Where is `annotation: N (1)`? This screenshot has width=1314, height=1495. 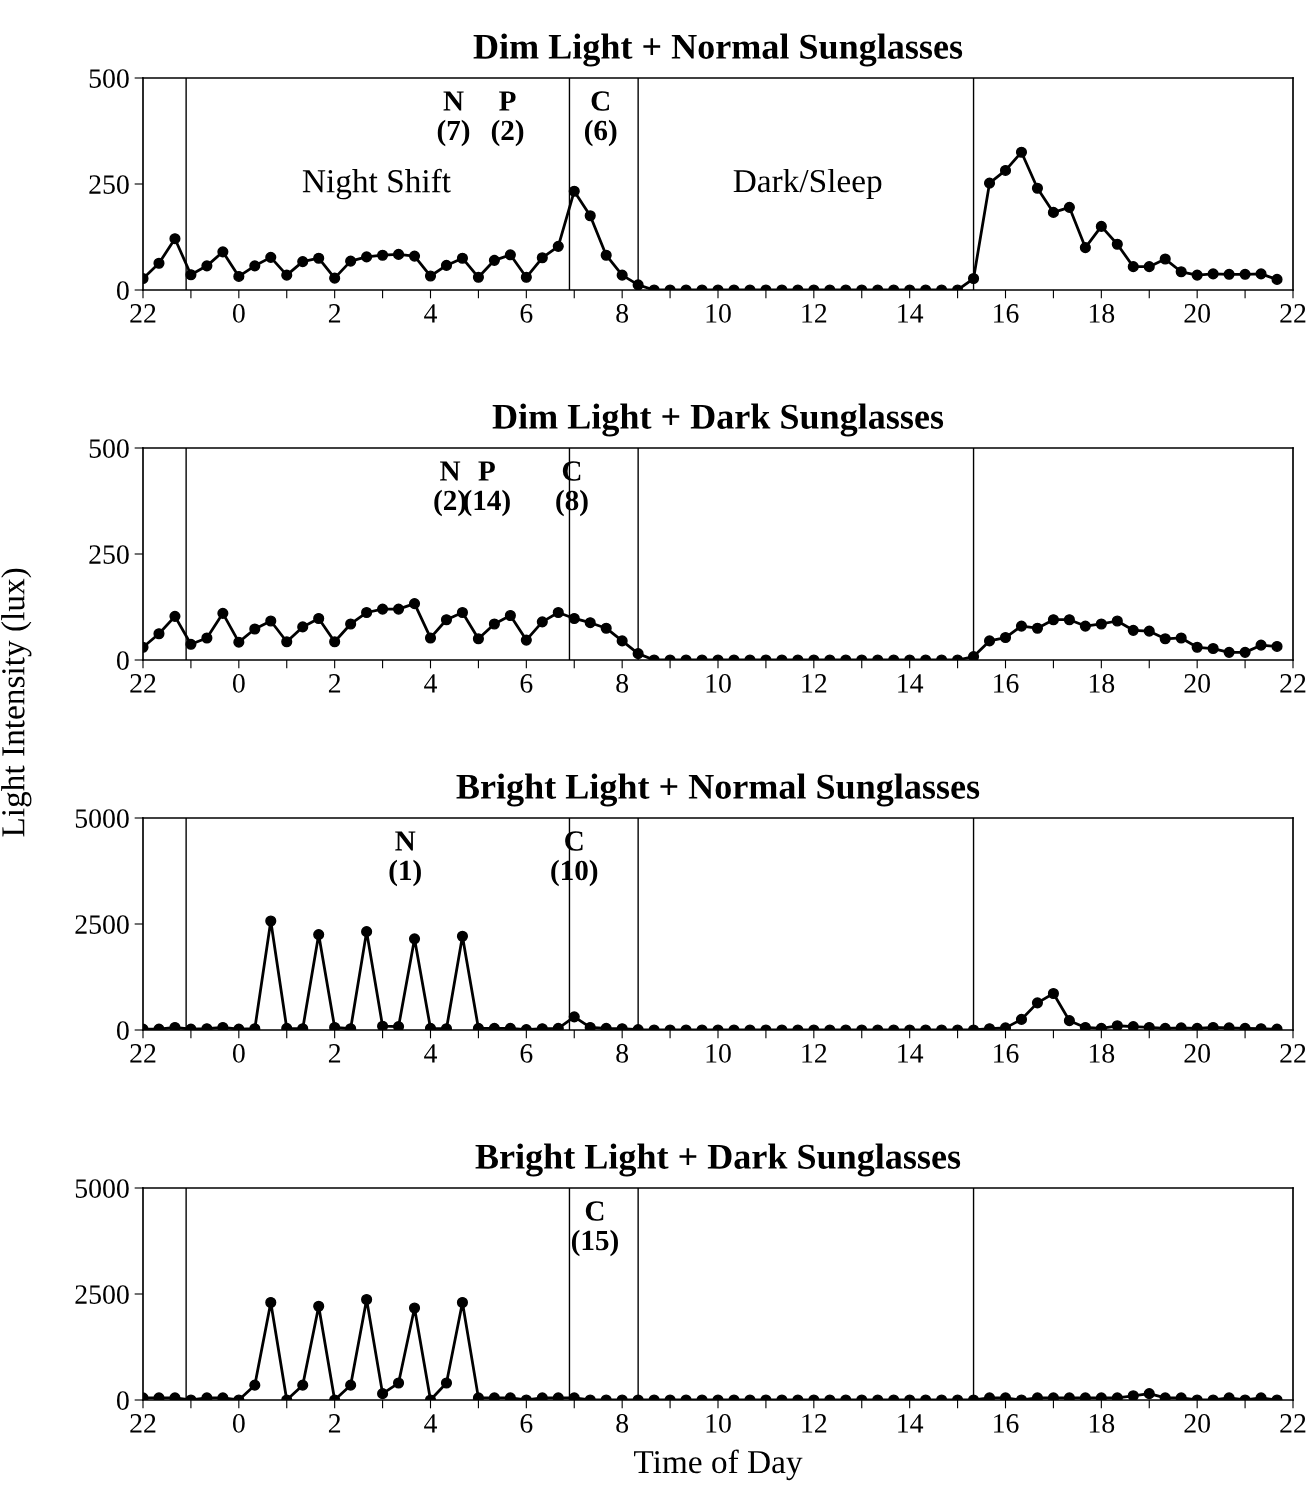
annotation: N (1) is located at coordinates (405, 859).